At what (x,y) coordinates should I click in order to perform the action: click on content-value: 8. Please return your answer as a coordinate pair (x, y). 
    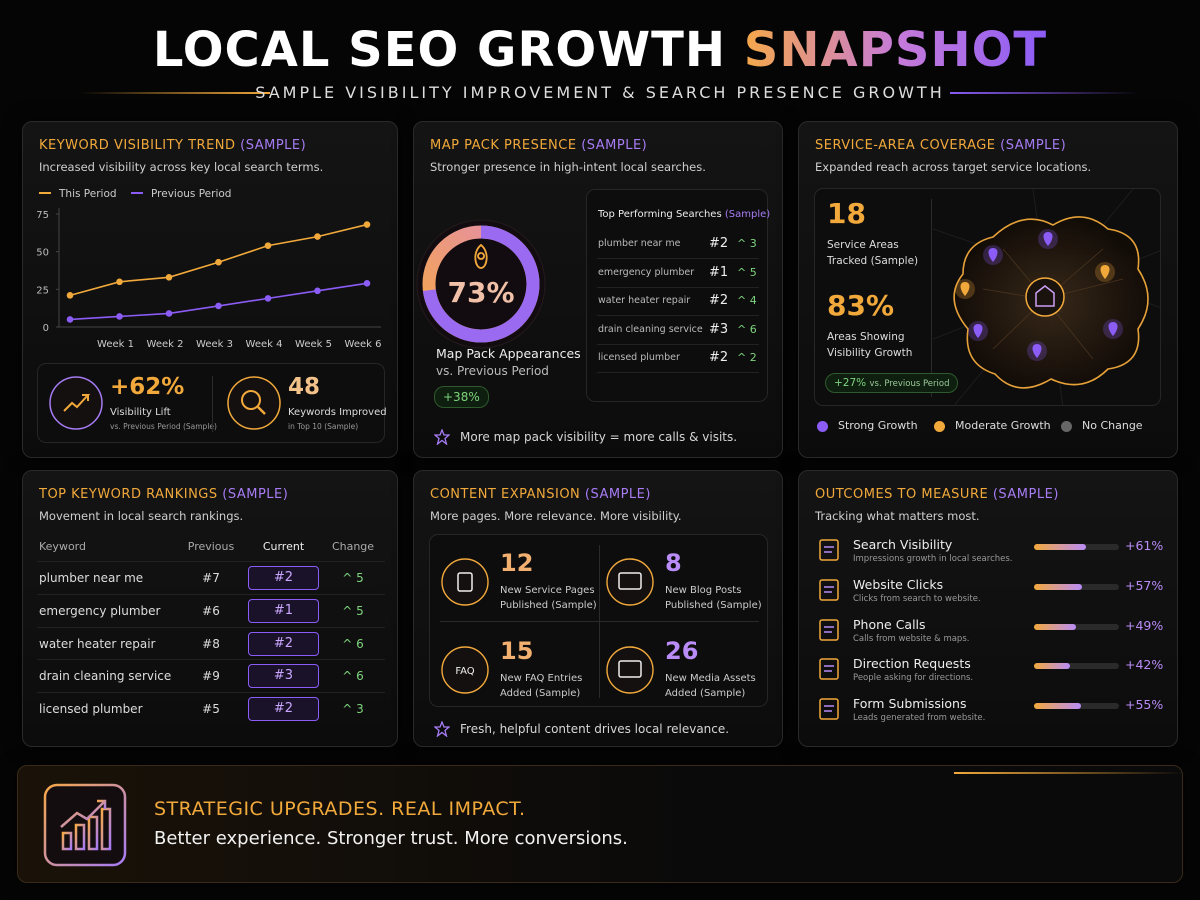
    Looking at the image, I should click on (673, 563).